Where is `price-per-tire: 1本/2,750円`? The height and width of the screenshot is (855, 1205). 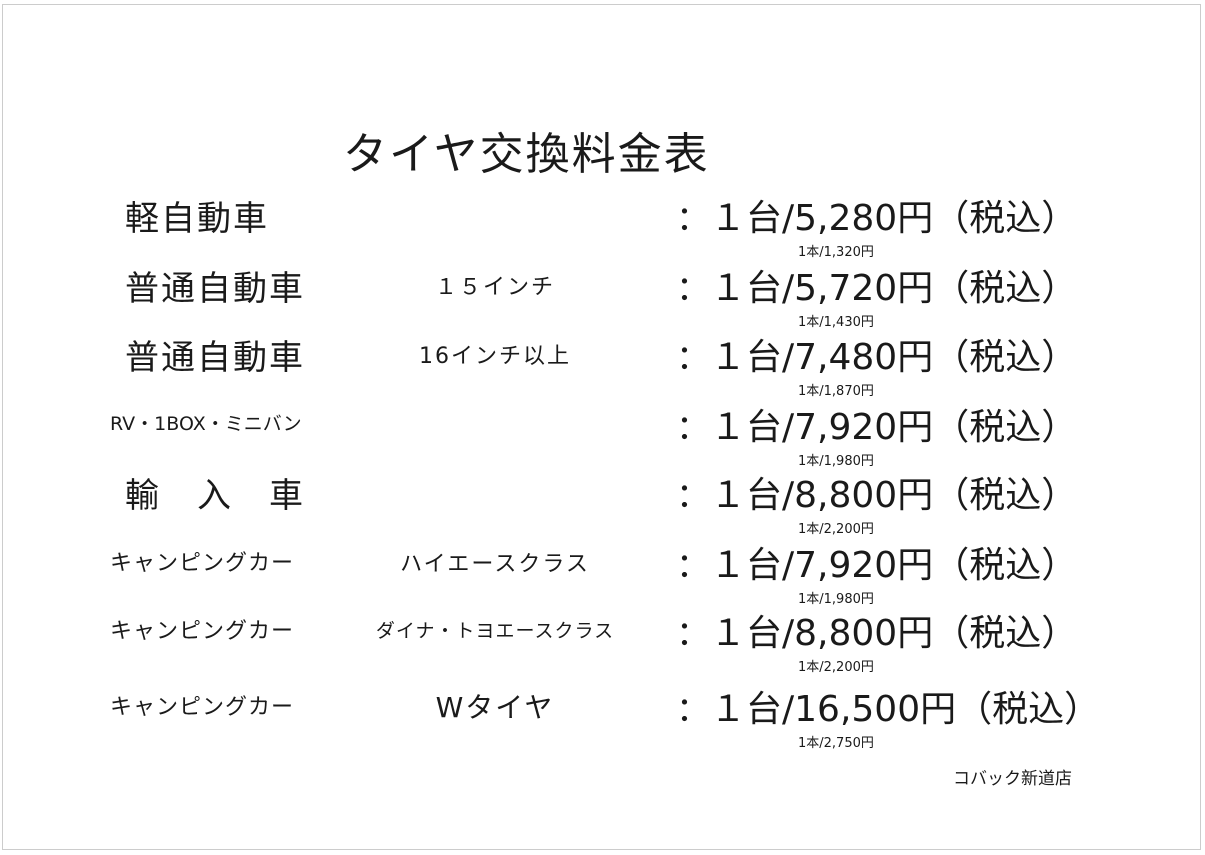 price-per-tire: 1本/2,750円 is located at coordinates (836, 743).